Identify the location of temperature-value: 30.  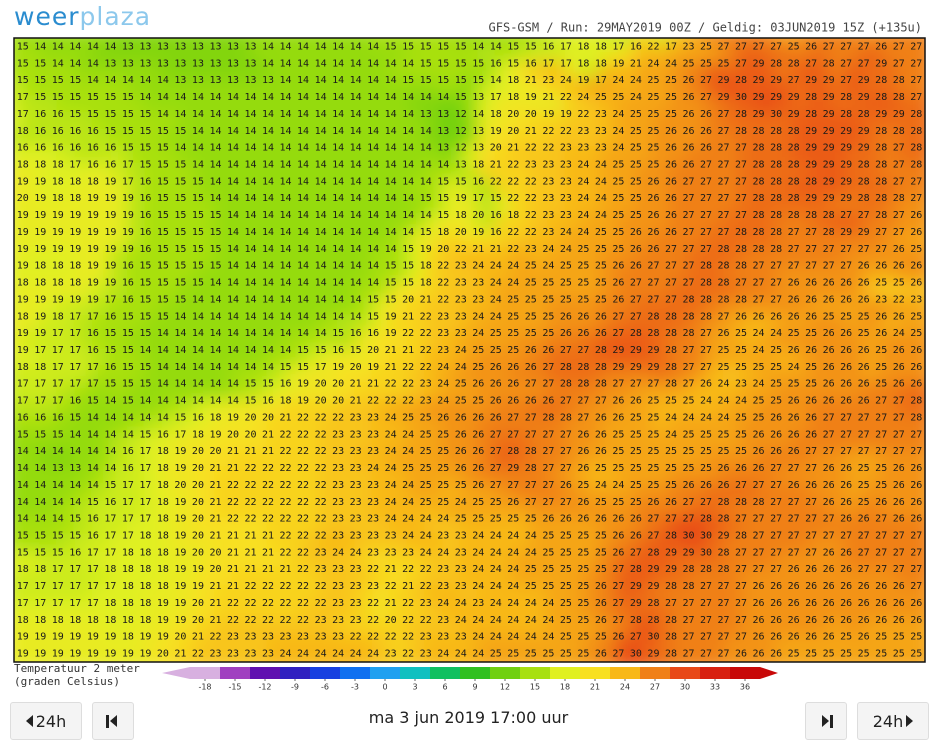
(636, 654).